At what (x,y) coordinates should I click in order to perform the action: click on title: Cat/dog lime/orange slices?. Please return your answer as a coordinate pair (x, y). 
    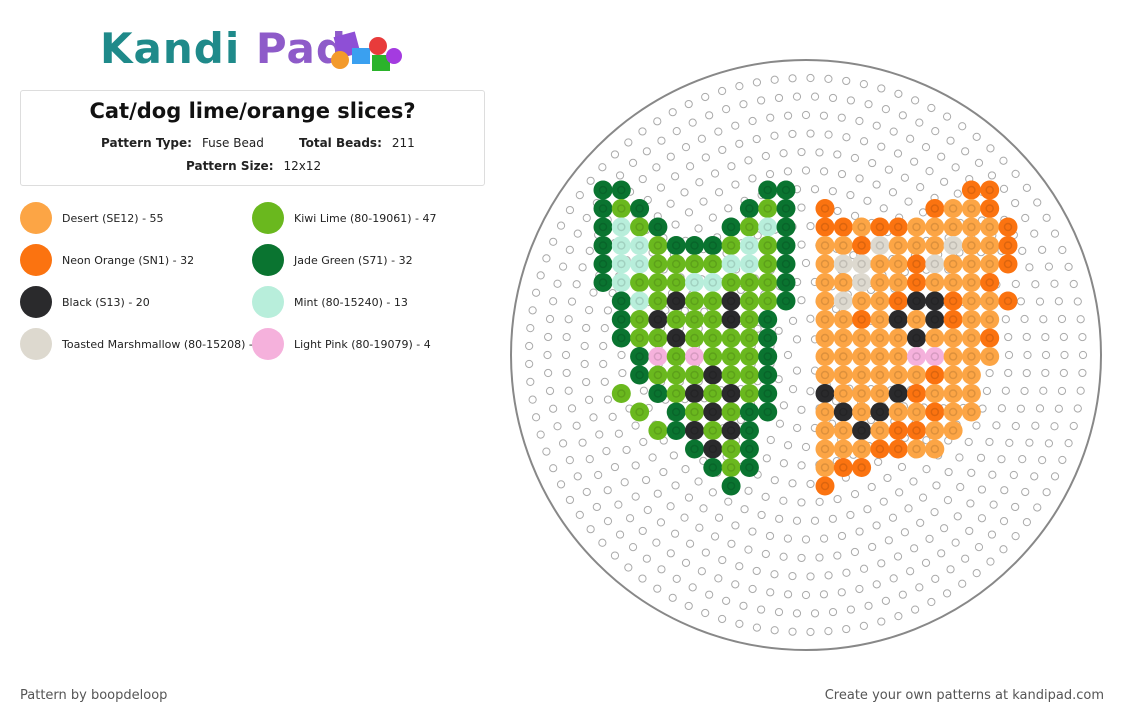
    Looking at the image, I should click on (252, 111).